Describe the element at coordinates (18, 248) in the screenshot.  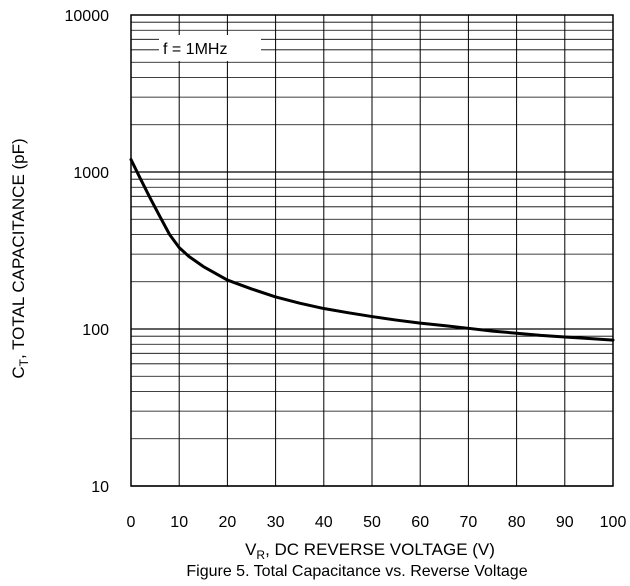
I see `y-axis-label-rest: , TOTAL CAPACITANCE (pF)` at that location.